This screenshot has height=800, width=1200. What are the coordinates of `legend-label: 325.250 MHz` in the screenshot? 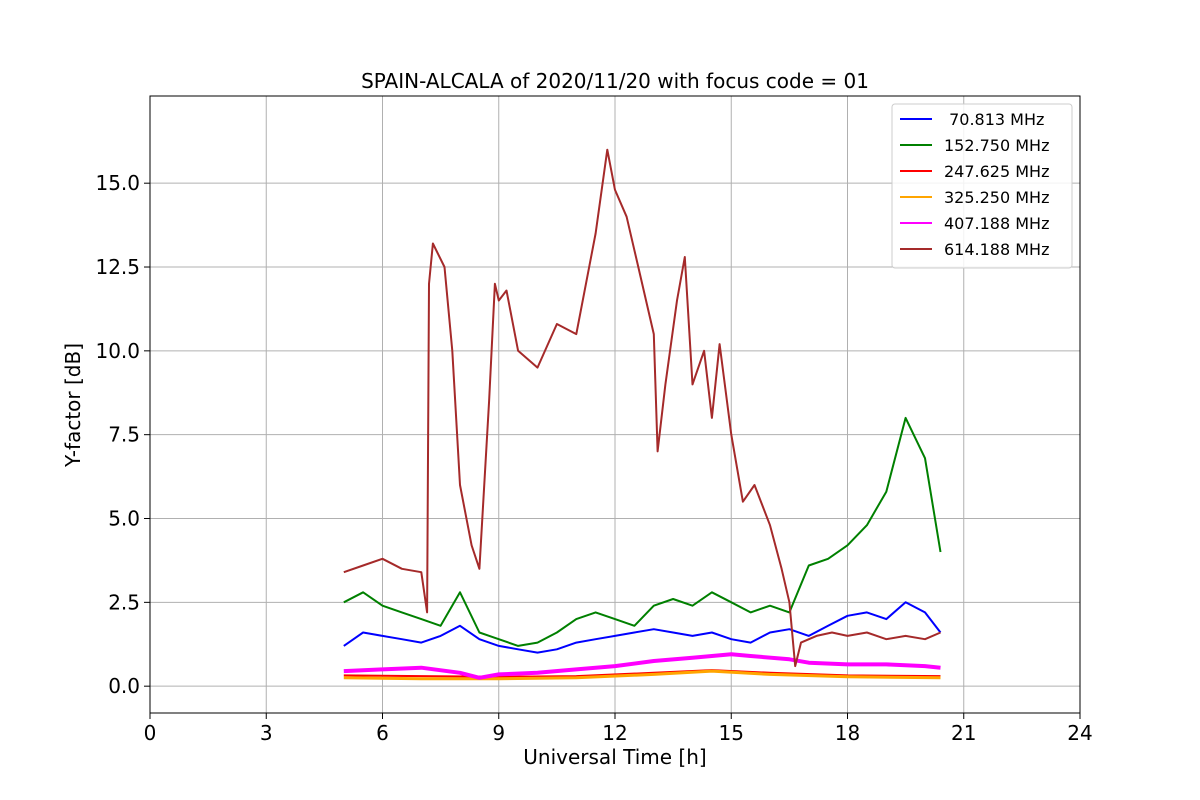 It's located at (996, 197).